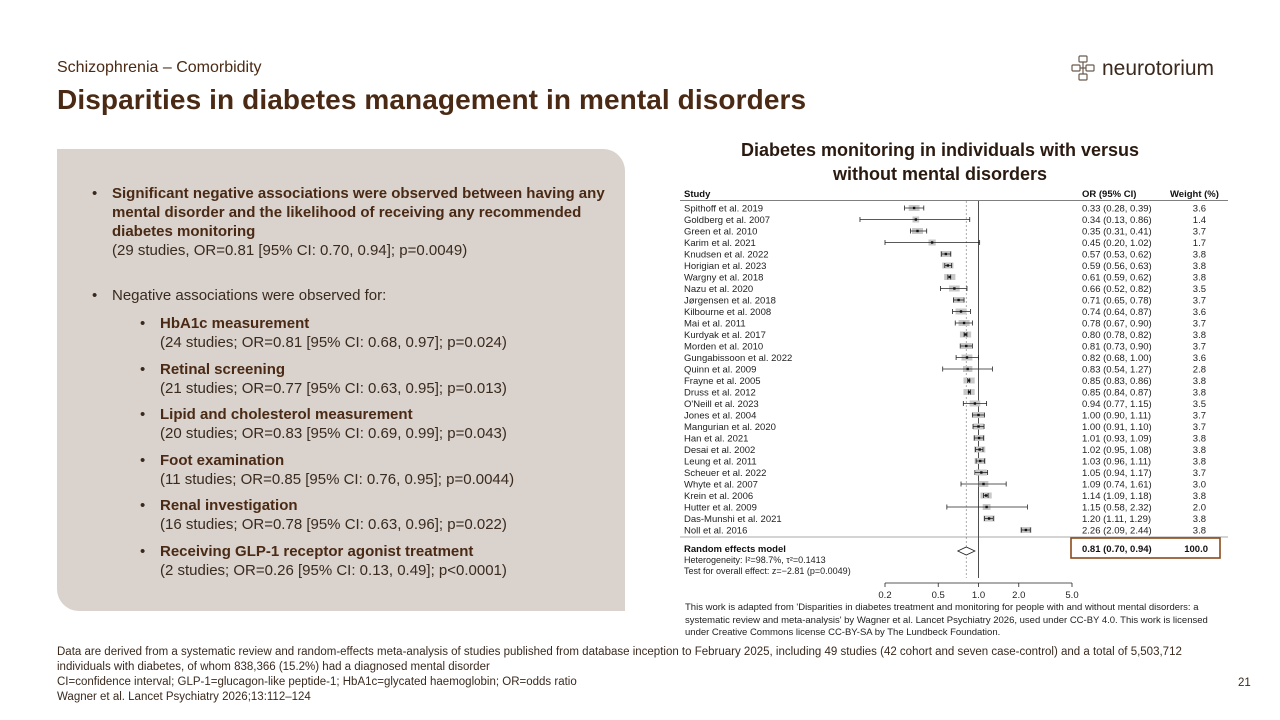  I want to click on study-label: Jones et al. 2004, so click(720, 416).